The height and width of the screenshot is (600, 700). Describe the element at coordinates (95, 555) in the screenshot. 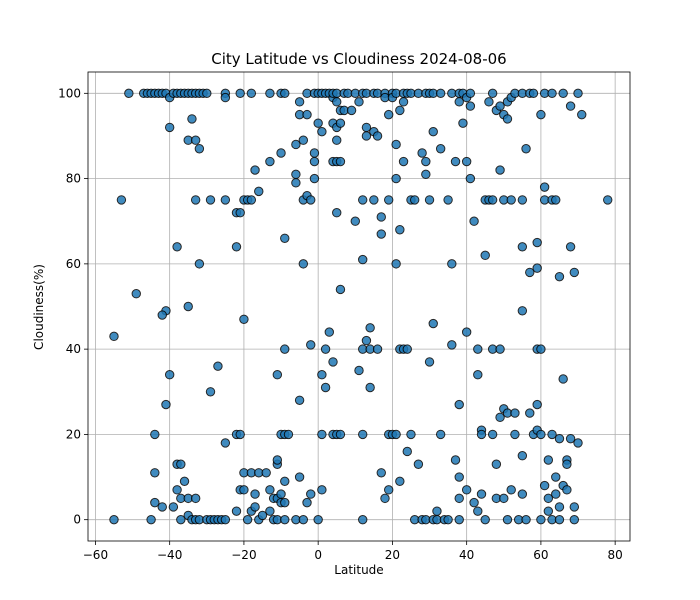

I see `x-tick-label: −60` at that location.